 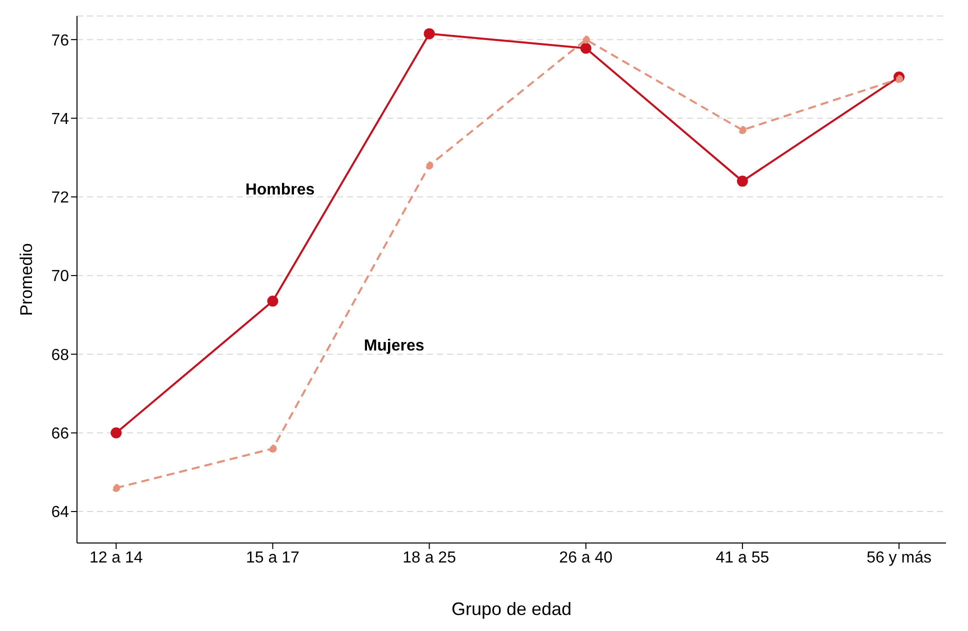 I want to click on x-tick-label: 26 a 40, so click(x=586, y=557).